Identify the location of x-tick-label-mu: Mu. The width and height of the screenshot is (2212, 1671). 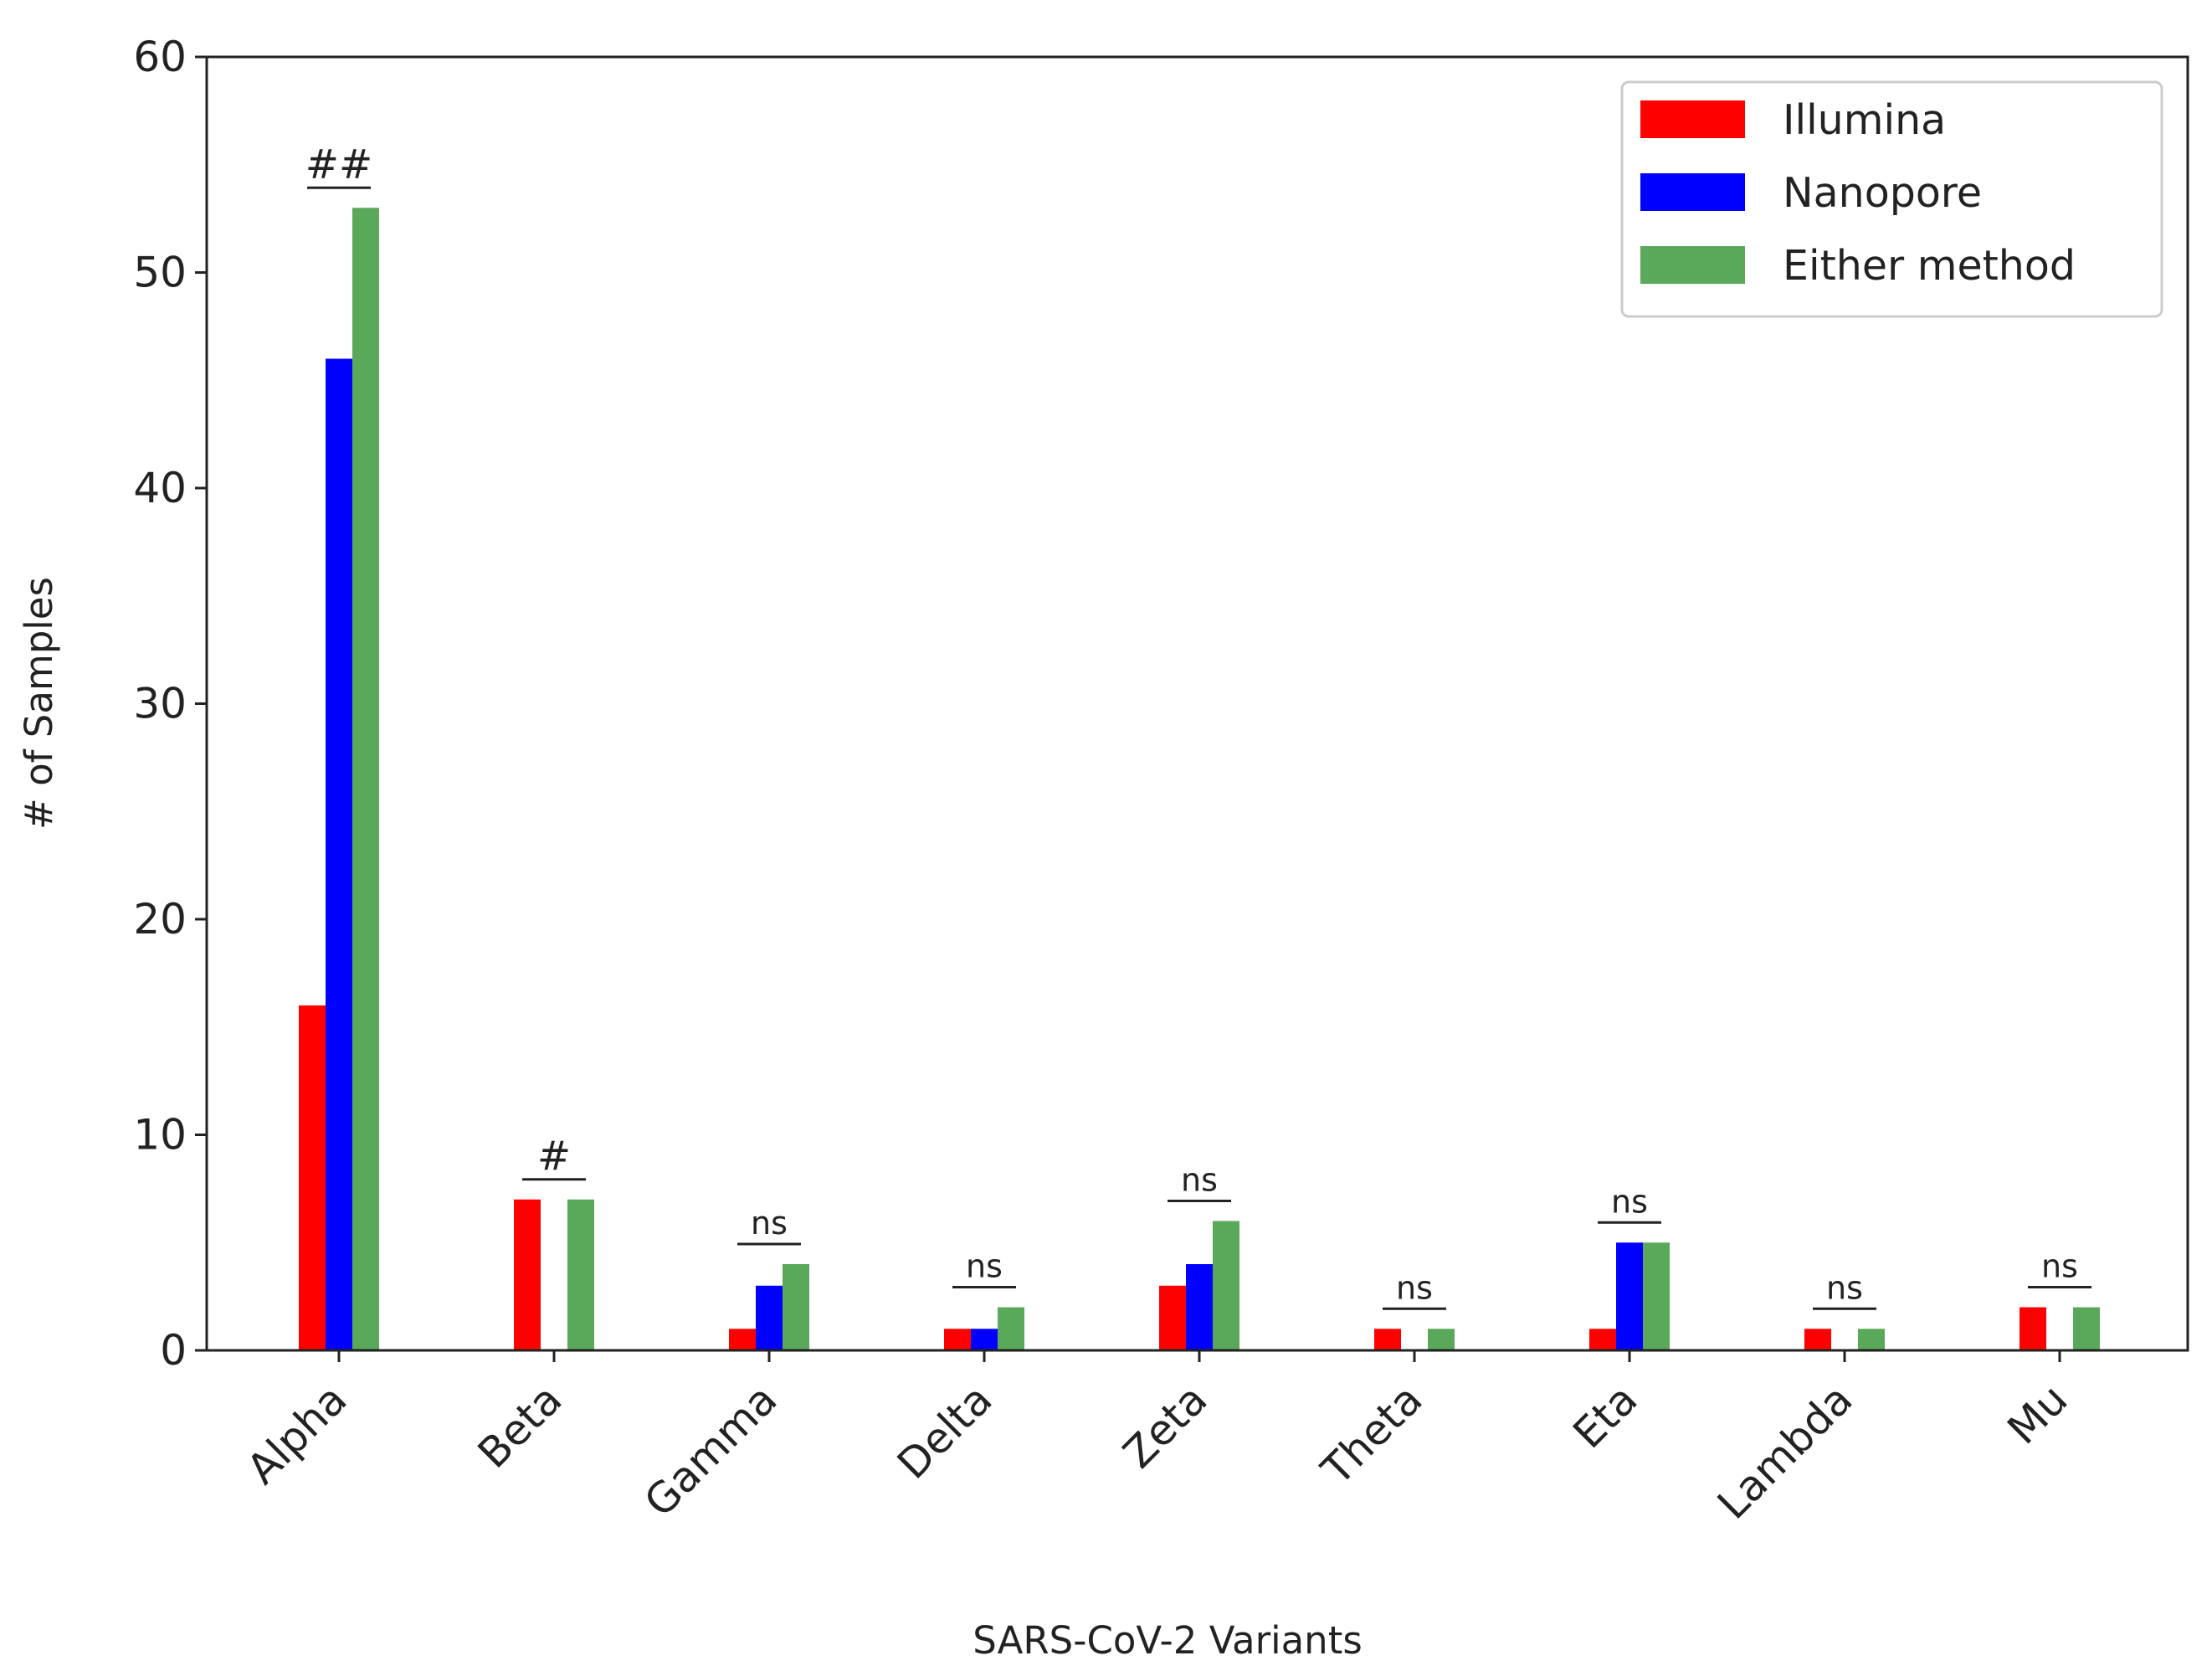
(2038, 1414).